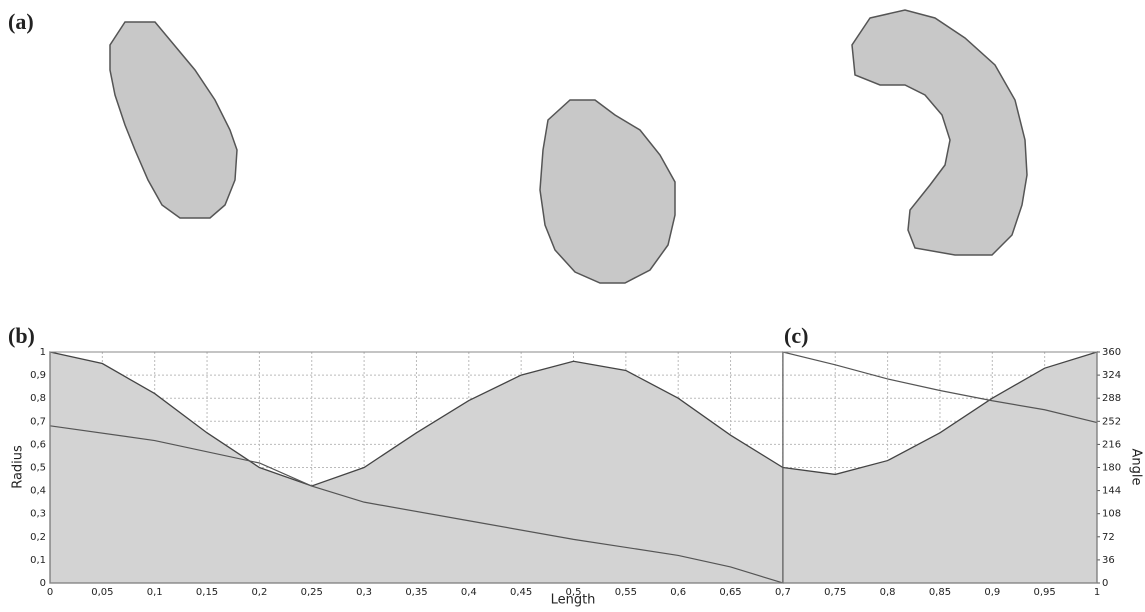 The image size is (1145, 612). I want to click on x-tick-label: 0,9, so click(992, 592).